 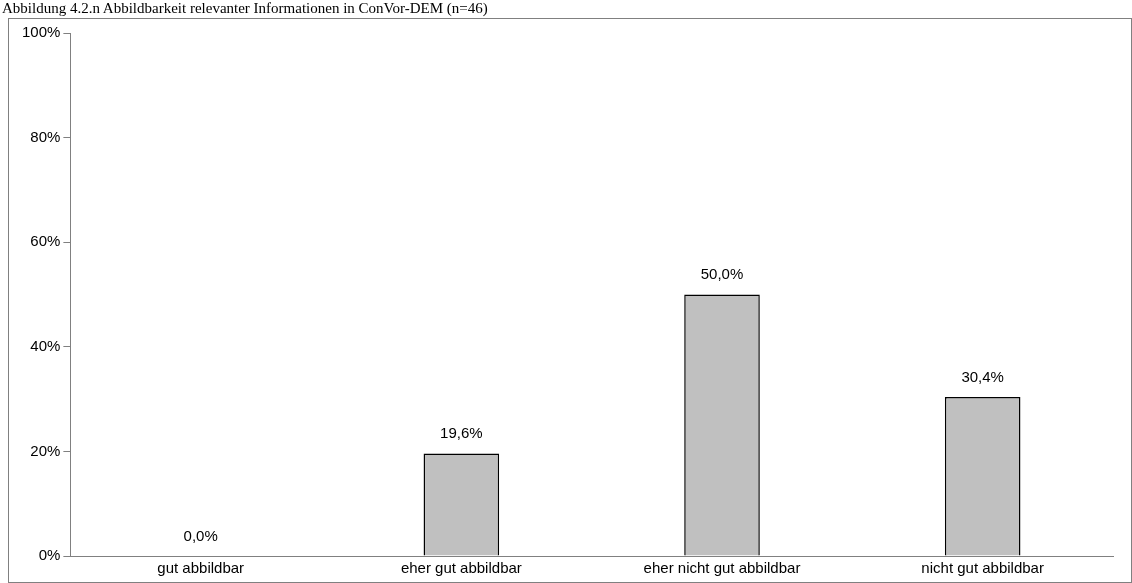 I want to click on y-tick-label: 20%, so click(x=45, y=450).